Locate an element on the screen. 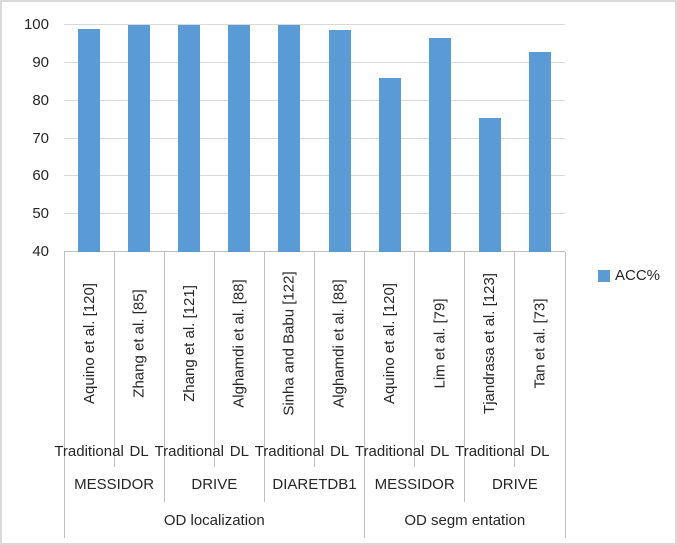 This screenshot has width=677, height=545. x-axis-task-label-text: OD segm entation is located at coordinates (465, 520).